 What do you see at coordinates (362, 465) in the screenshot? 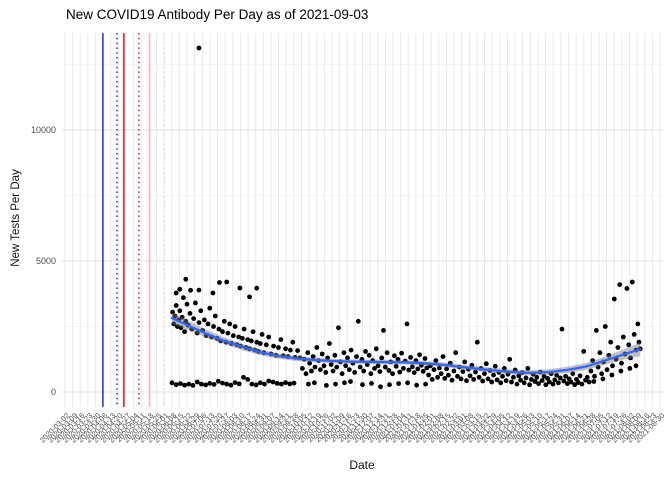
I see `x-axis-title: Date` at bounding box center [362, 465].